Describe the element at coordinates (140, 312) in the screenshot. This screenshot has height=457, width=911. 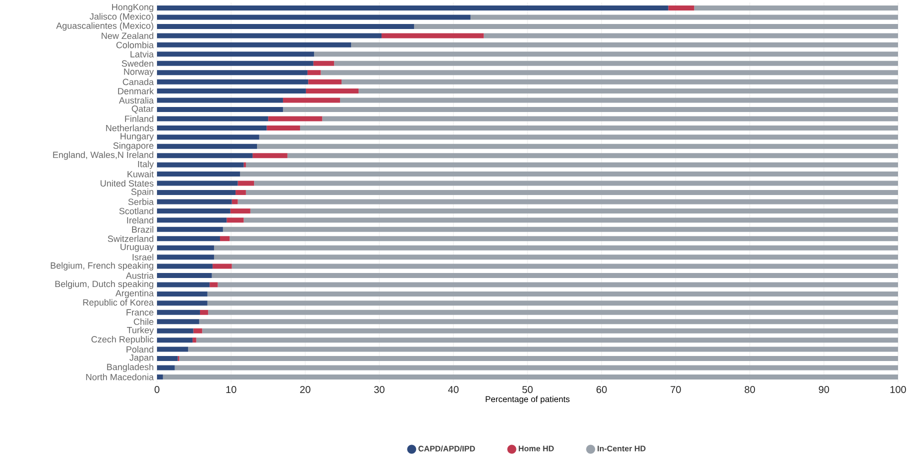
I see `y-tick-label: France` at that location.